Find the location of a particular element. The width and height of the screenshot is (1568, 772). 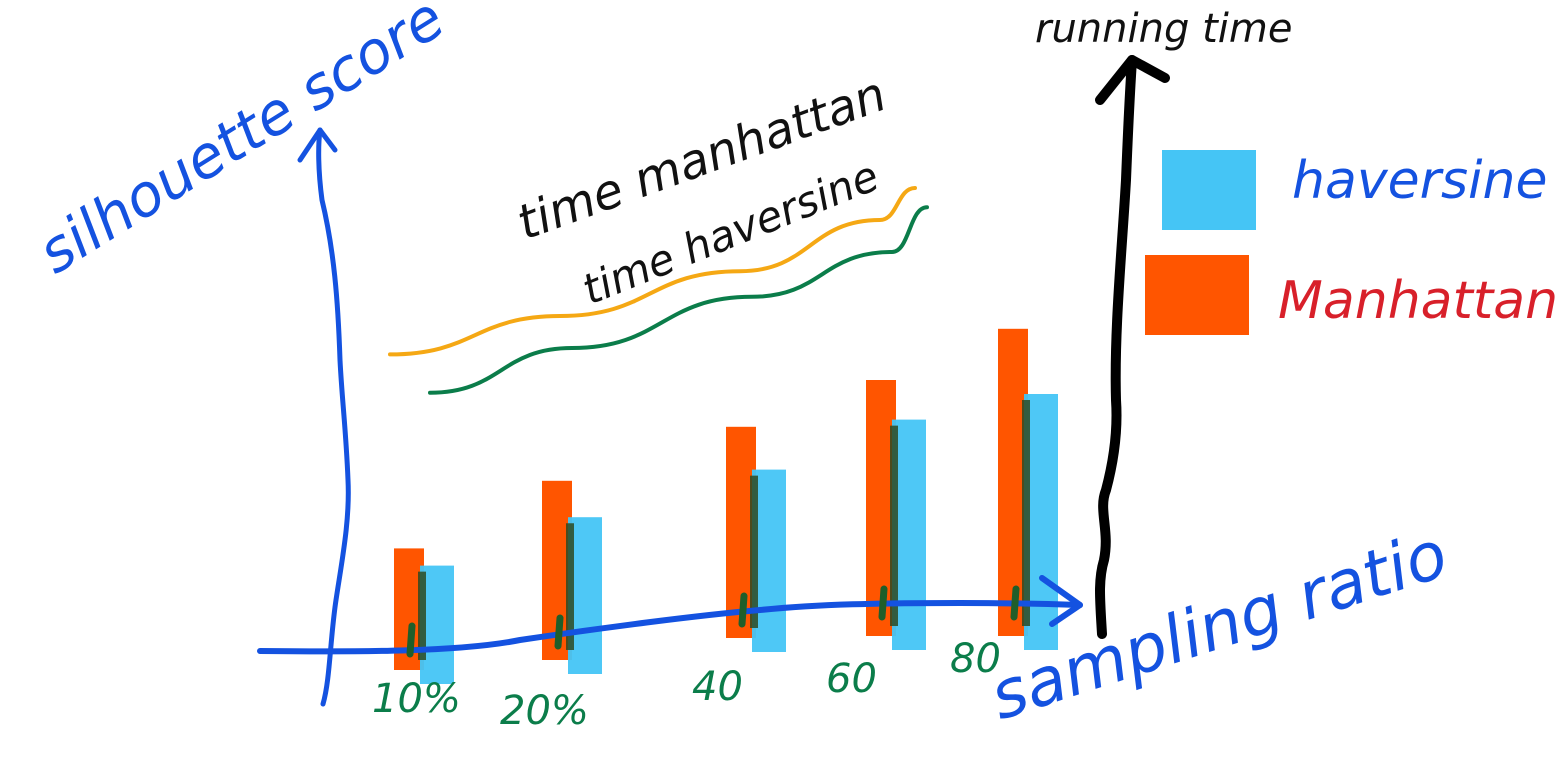

line-time-manhattan is located at coordinates (652, 271).